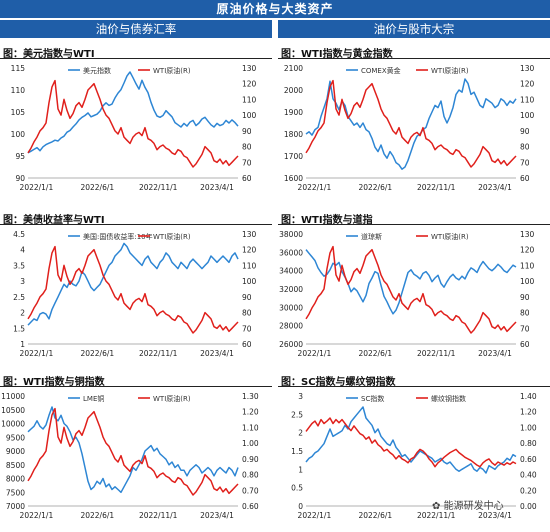 The width and height of the screenshot is (550, 532). Describe the element at coordinates (528, 396) in the screenshot. I see `right-tick-label: 1.40` at that location.